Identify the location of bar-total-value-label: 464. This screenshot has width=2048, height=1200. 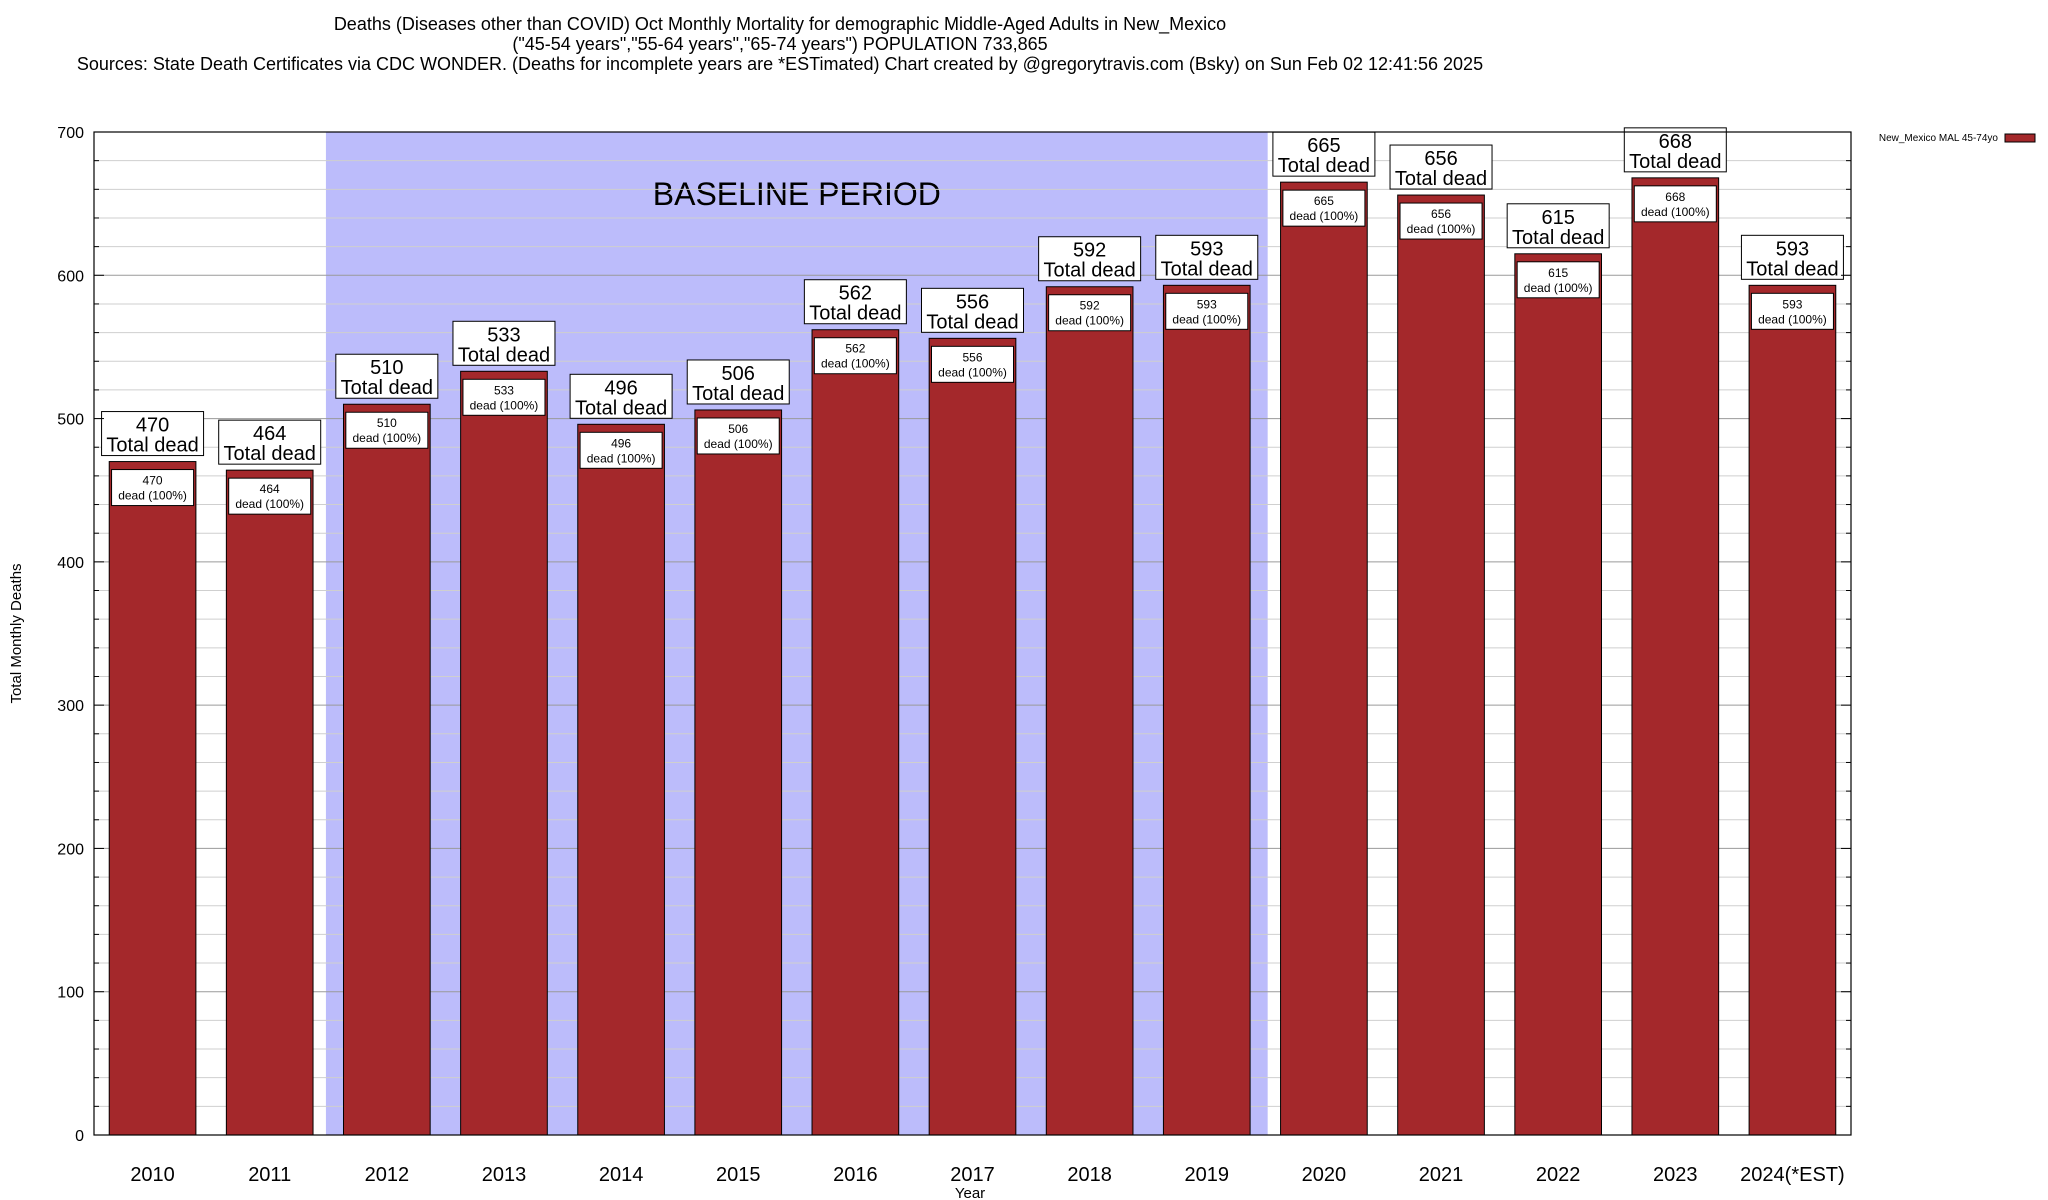
(269, 434).